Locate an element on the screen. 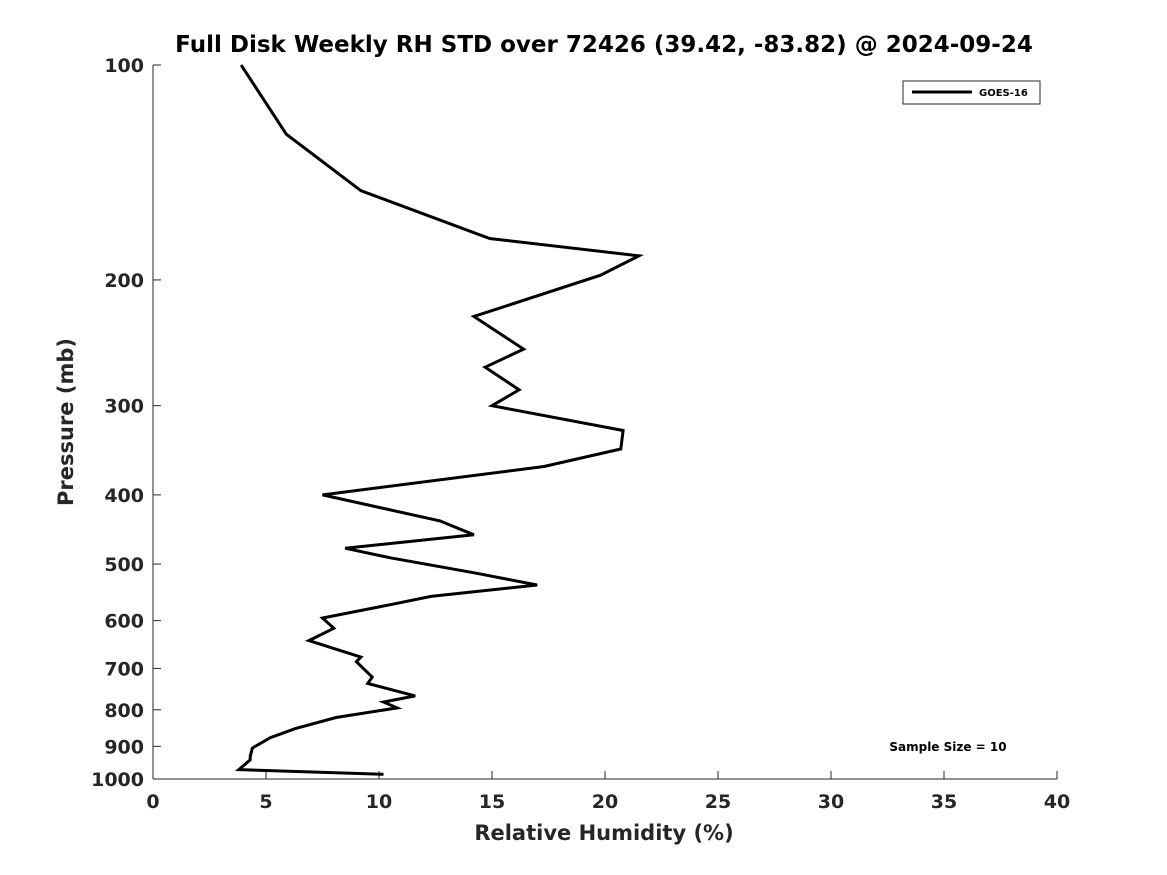 The image size is (1167, 875). x-axis-label: Relative Humidity (%) is located at coordinates (603, 833).